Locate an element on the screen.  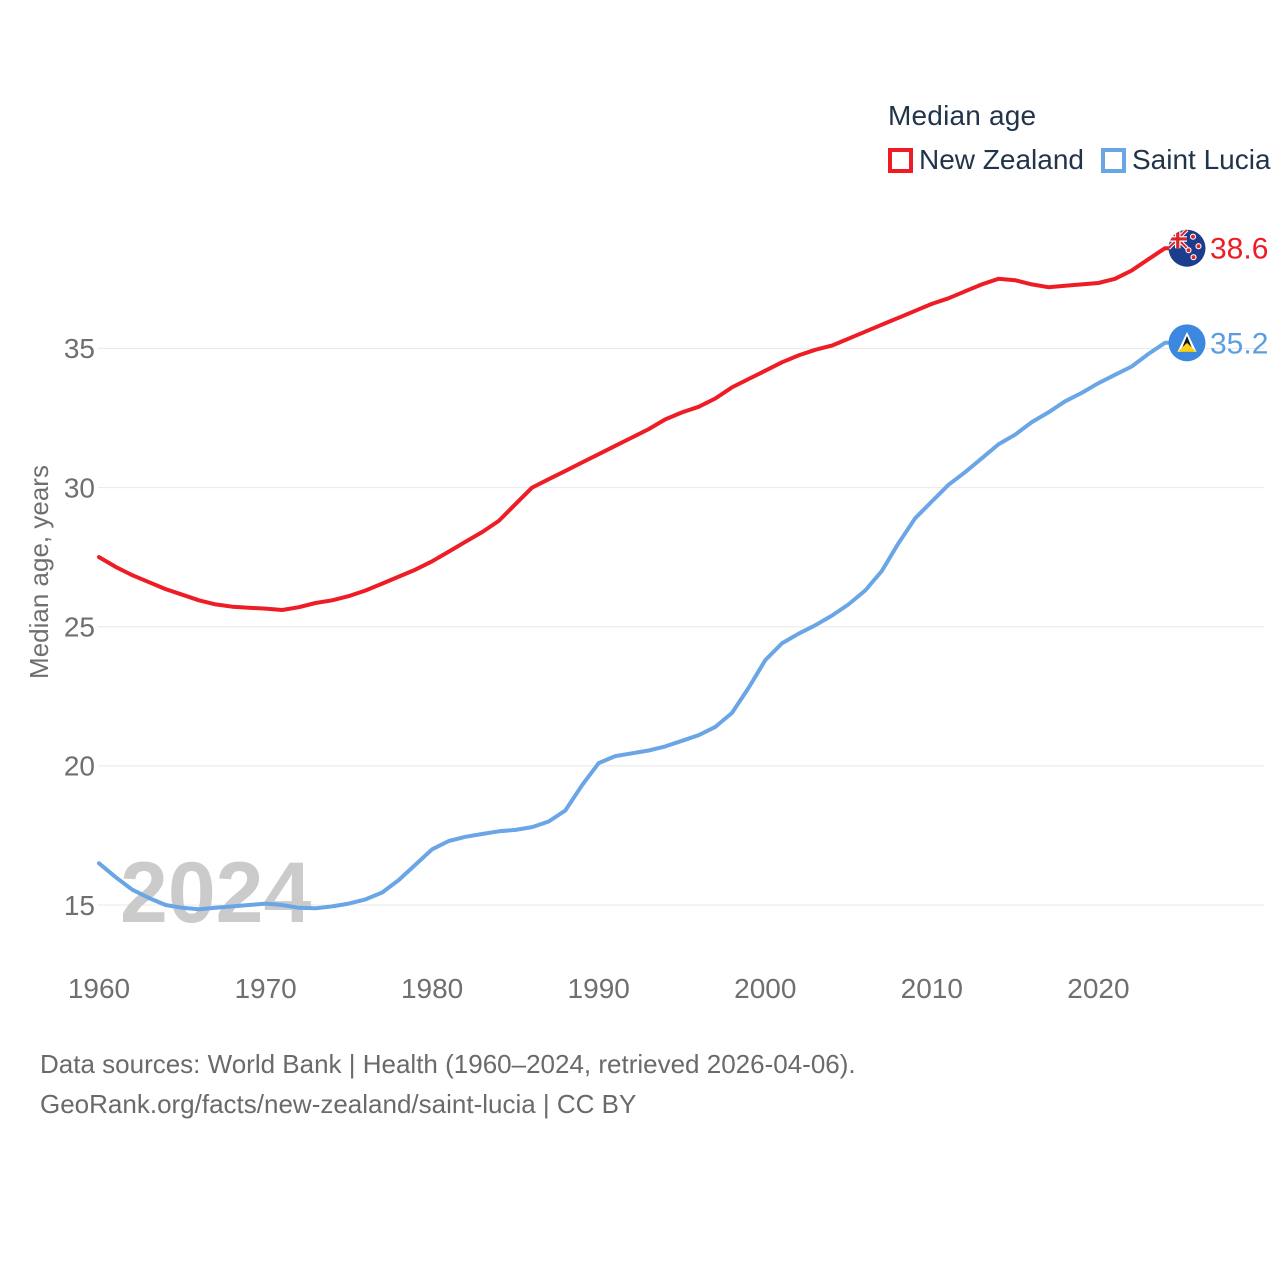
y-tick-label: 30 is located at coordinates (79, 487).